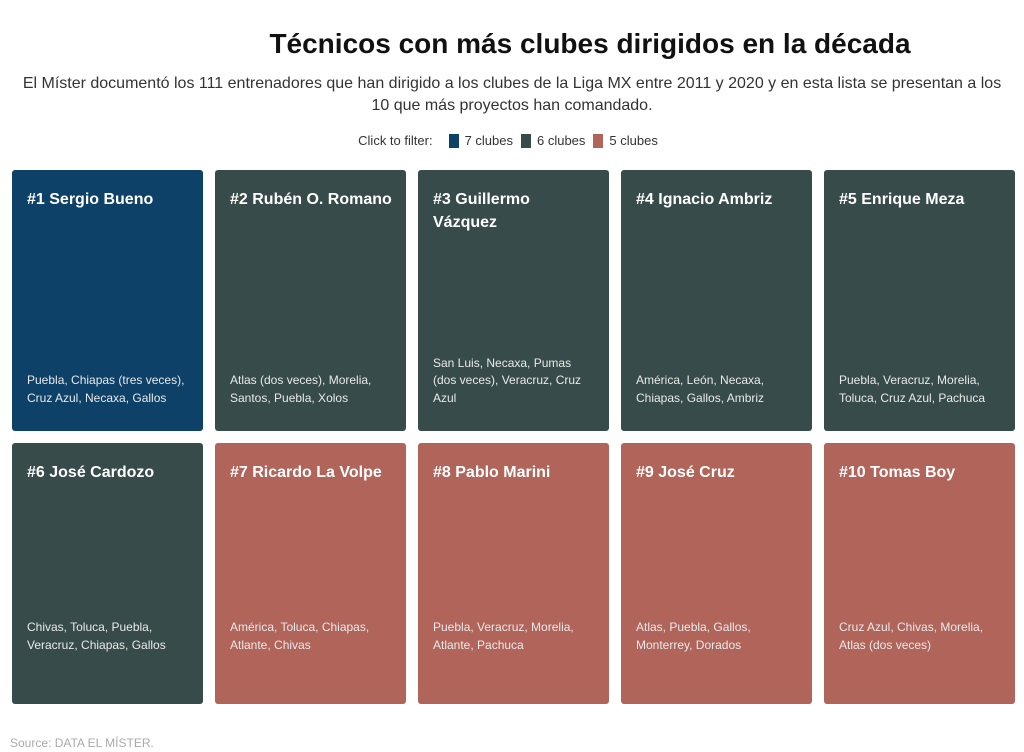 The image size is (1024, 752). Describe the element at coordinates (525, 140) in the screenshot. I see `legend-swatch-6-clubes` at that location.